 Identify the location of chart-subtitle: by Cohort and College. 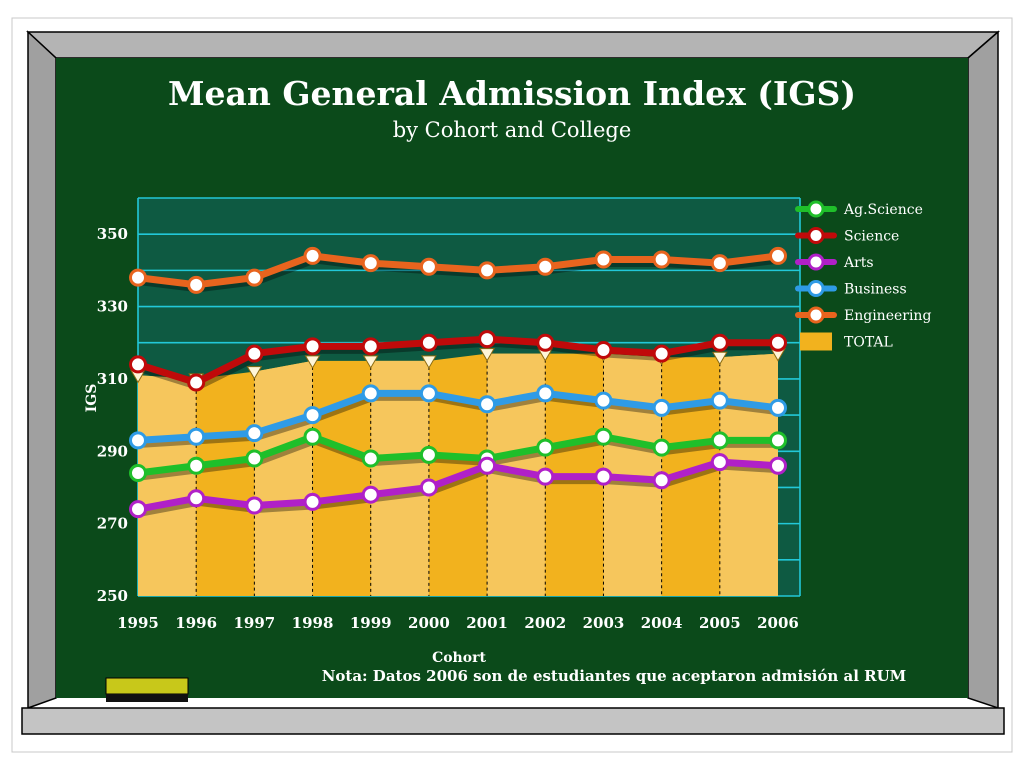
(512, 130).